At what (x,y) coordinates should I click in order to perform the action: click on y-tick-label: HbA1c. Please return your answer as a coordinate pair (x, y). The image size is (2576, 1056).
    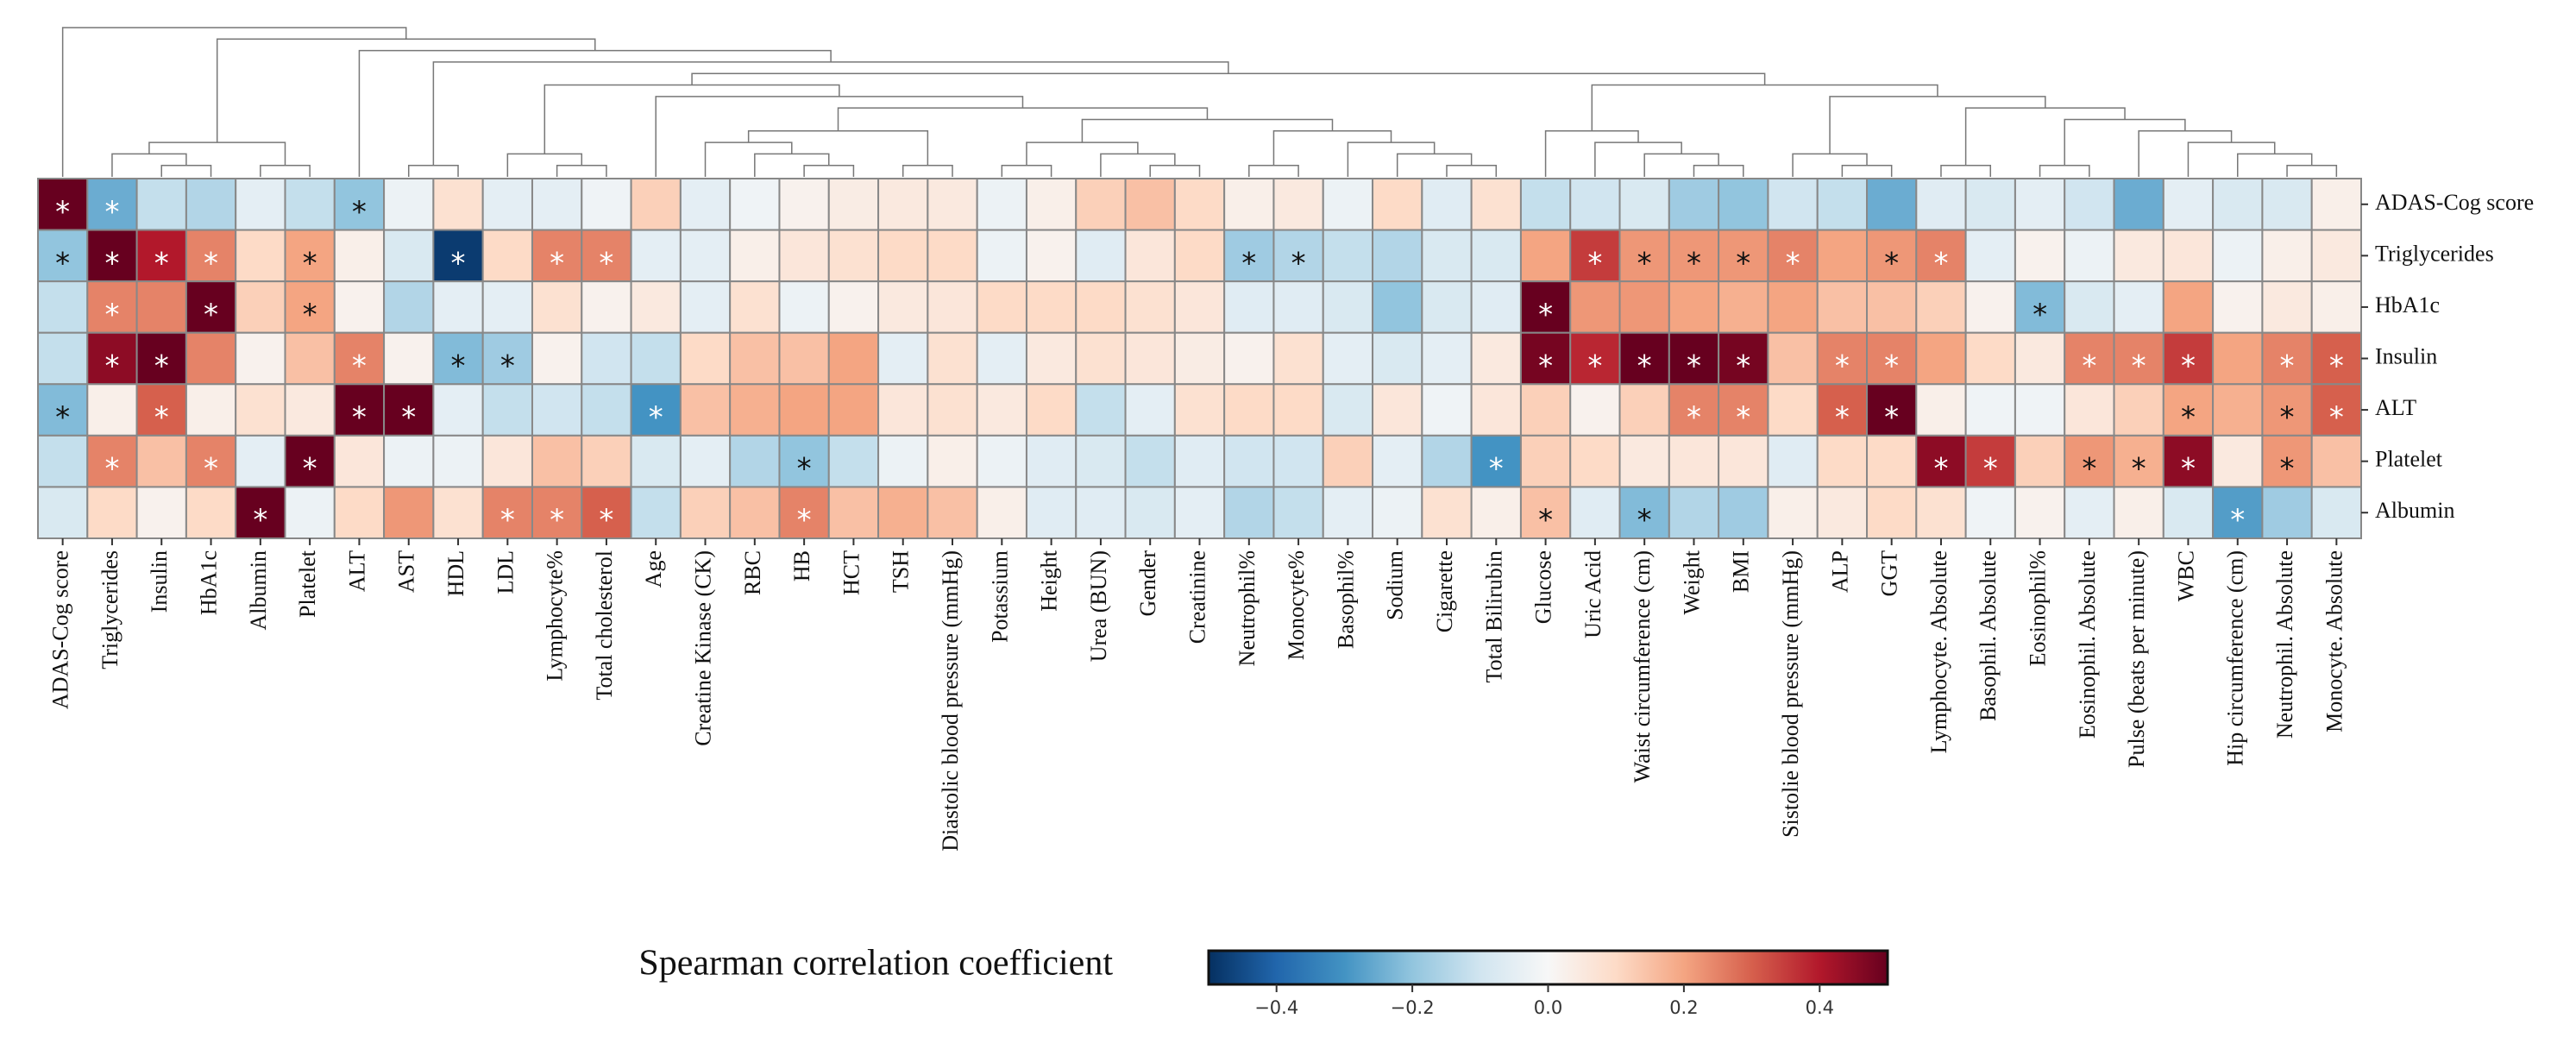
    Looking at the image, I should click on (2407, 305).